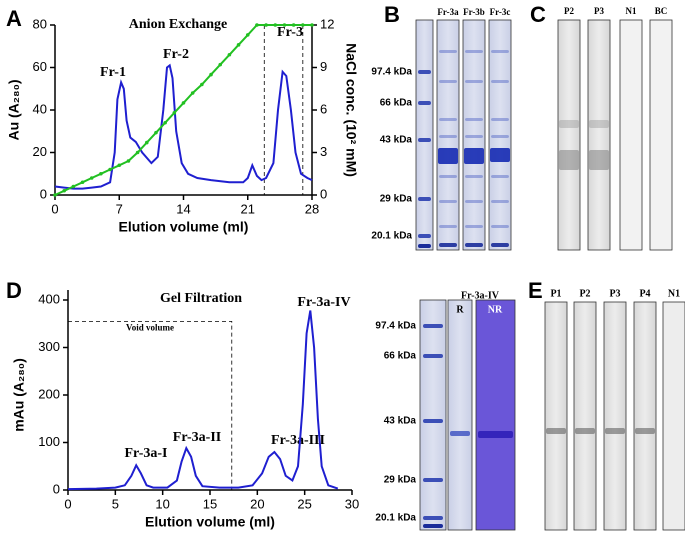 The image size is (685, 539). I want to click on void-line, so click(150, 405).